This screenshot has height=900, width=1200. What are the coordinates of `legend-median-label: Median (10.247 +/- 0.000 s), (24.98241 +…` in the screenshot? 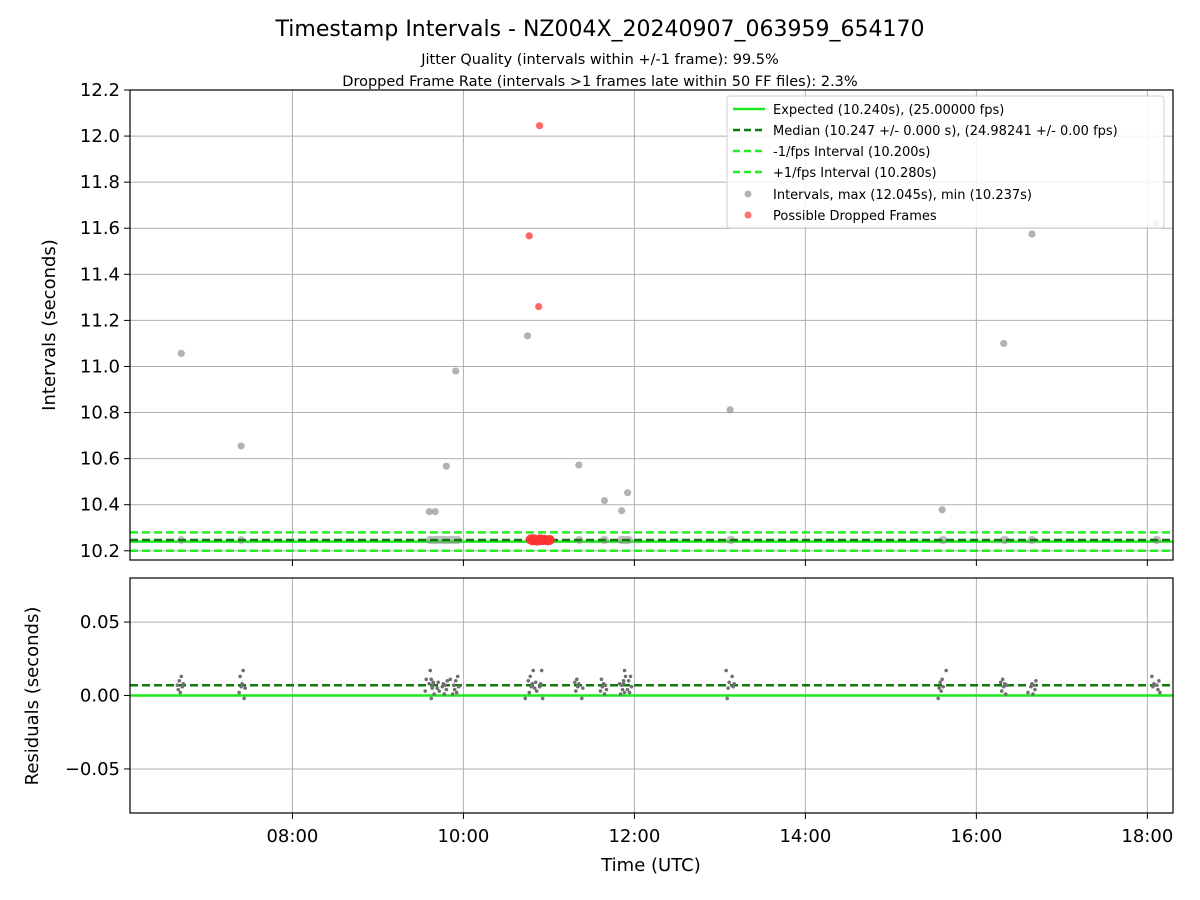 It's located at (945, 131).